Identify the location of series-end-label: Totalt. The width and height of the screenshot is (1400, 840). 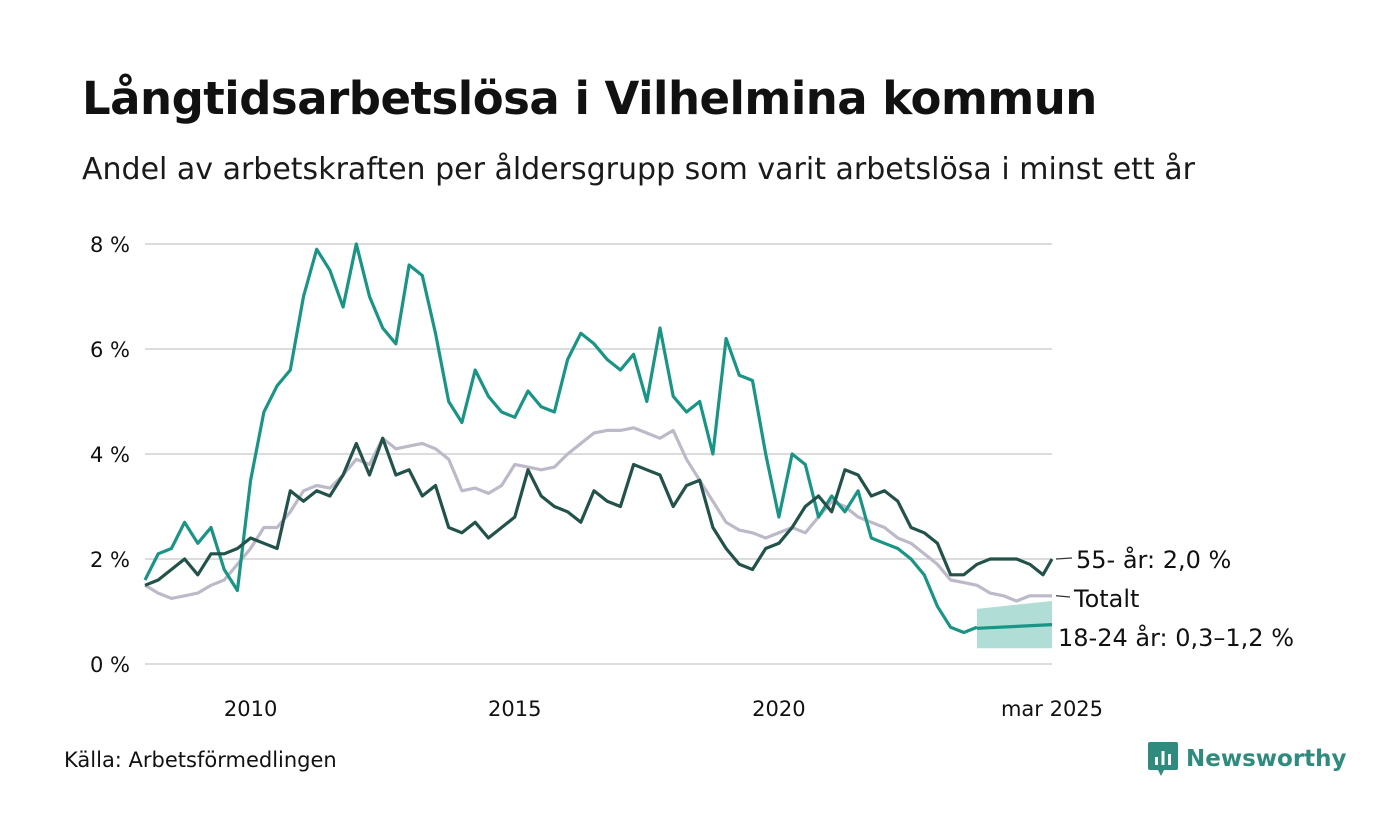
(1106, 599).